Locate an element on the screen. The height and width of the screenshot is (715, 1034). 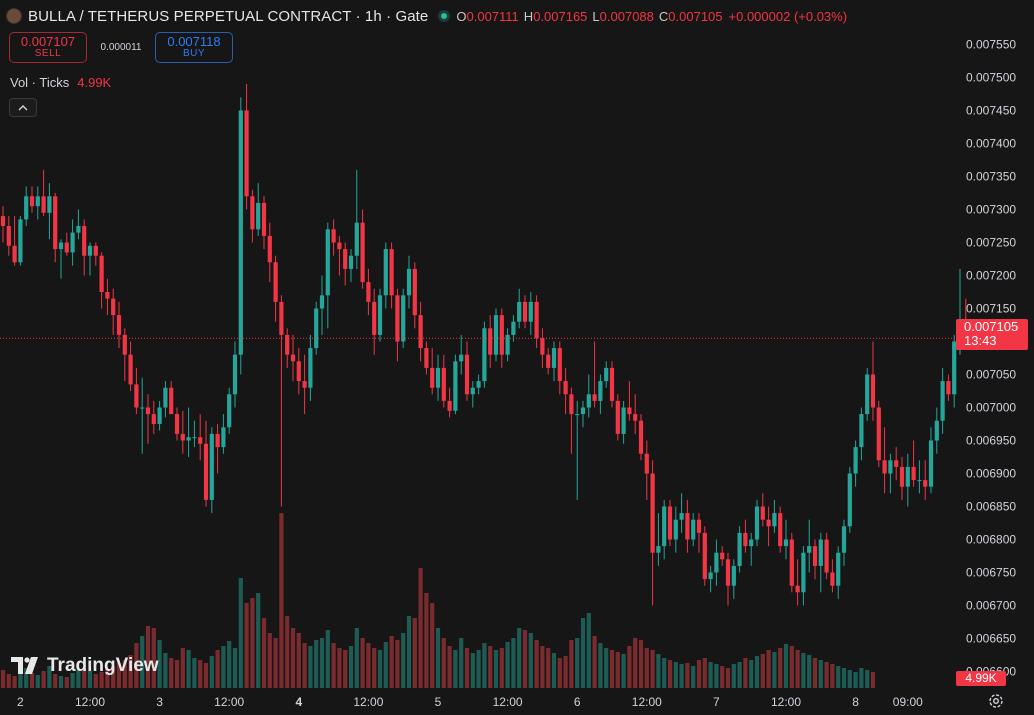
buy-button: 0.007118 BUY is located at coordinates (194, 47).